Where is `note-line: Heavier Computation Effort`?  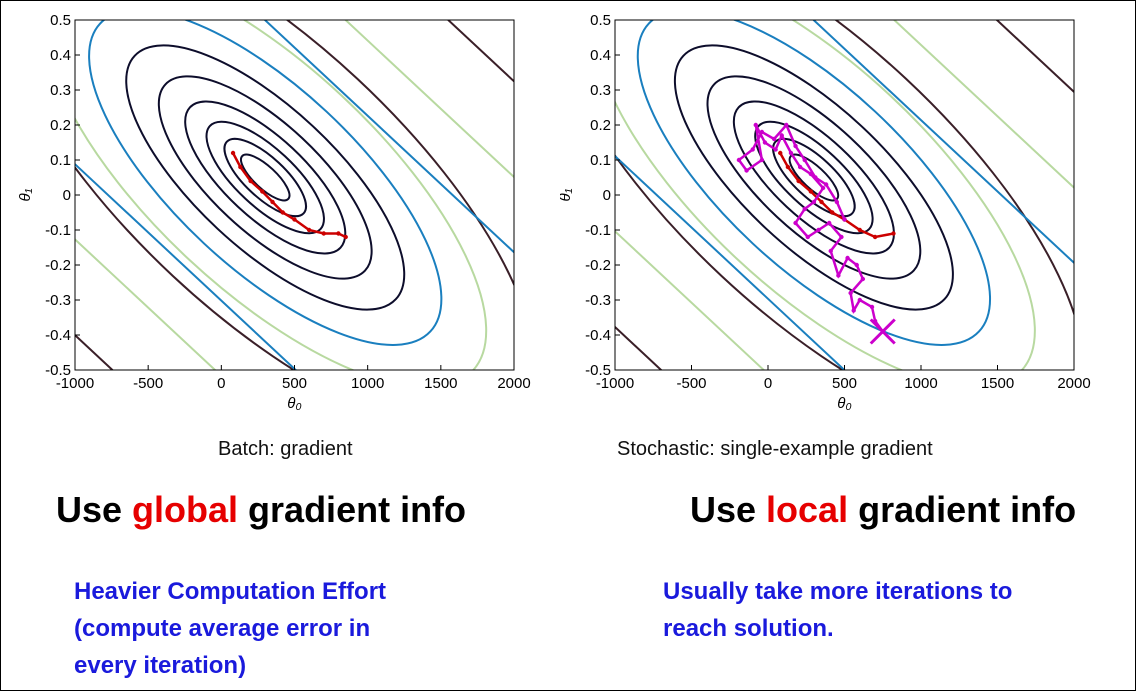 note-line: Heavier Computation Effort is located at coordinates (230, 591).